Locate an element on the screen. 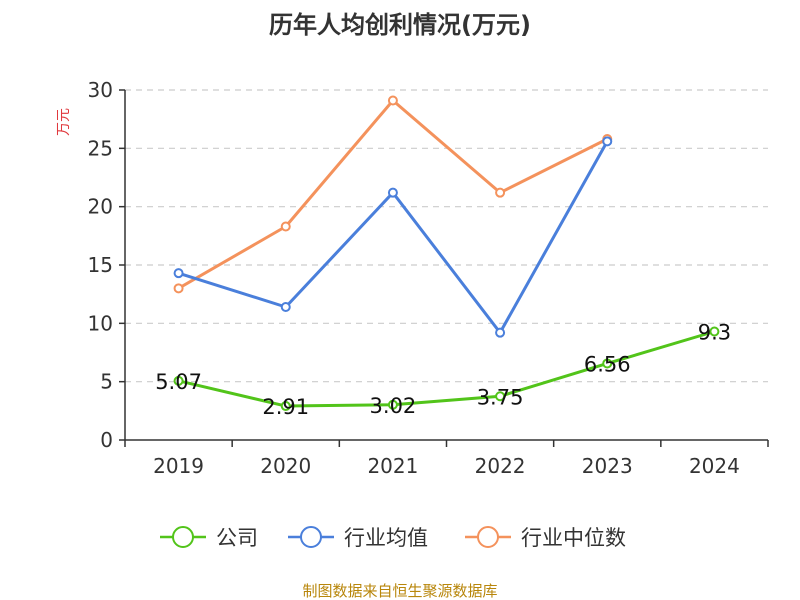  data-label: 9.3 is located at coordinates (714, 333).